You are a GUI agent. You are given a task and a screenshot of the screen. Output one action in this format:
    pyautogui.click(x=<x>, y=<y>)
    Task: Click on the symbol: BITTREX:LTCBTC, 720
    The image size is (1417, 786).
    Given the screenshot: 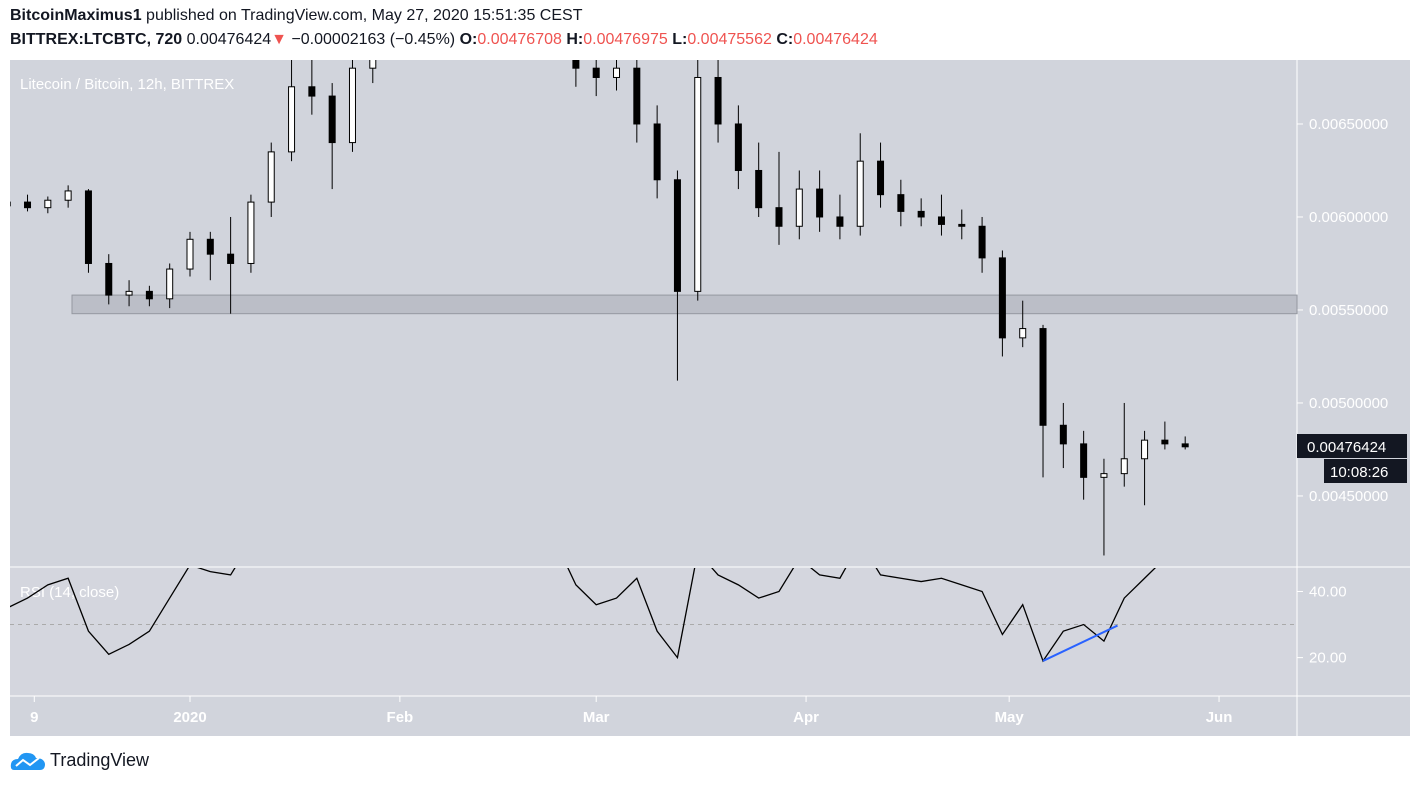 What is the action you would take?
    pyautogui.click(x=96, y=39)
    